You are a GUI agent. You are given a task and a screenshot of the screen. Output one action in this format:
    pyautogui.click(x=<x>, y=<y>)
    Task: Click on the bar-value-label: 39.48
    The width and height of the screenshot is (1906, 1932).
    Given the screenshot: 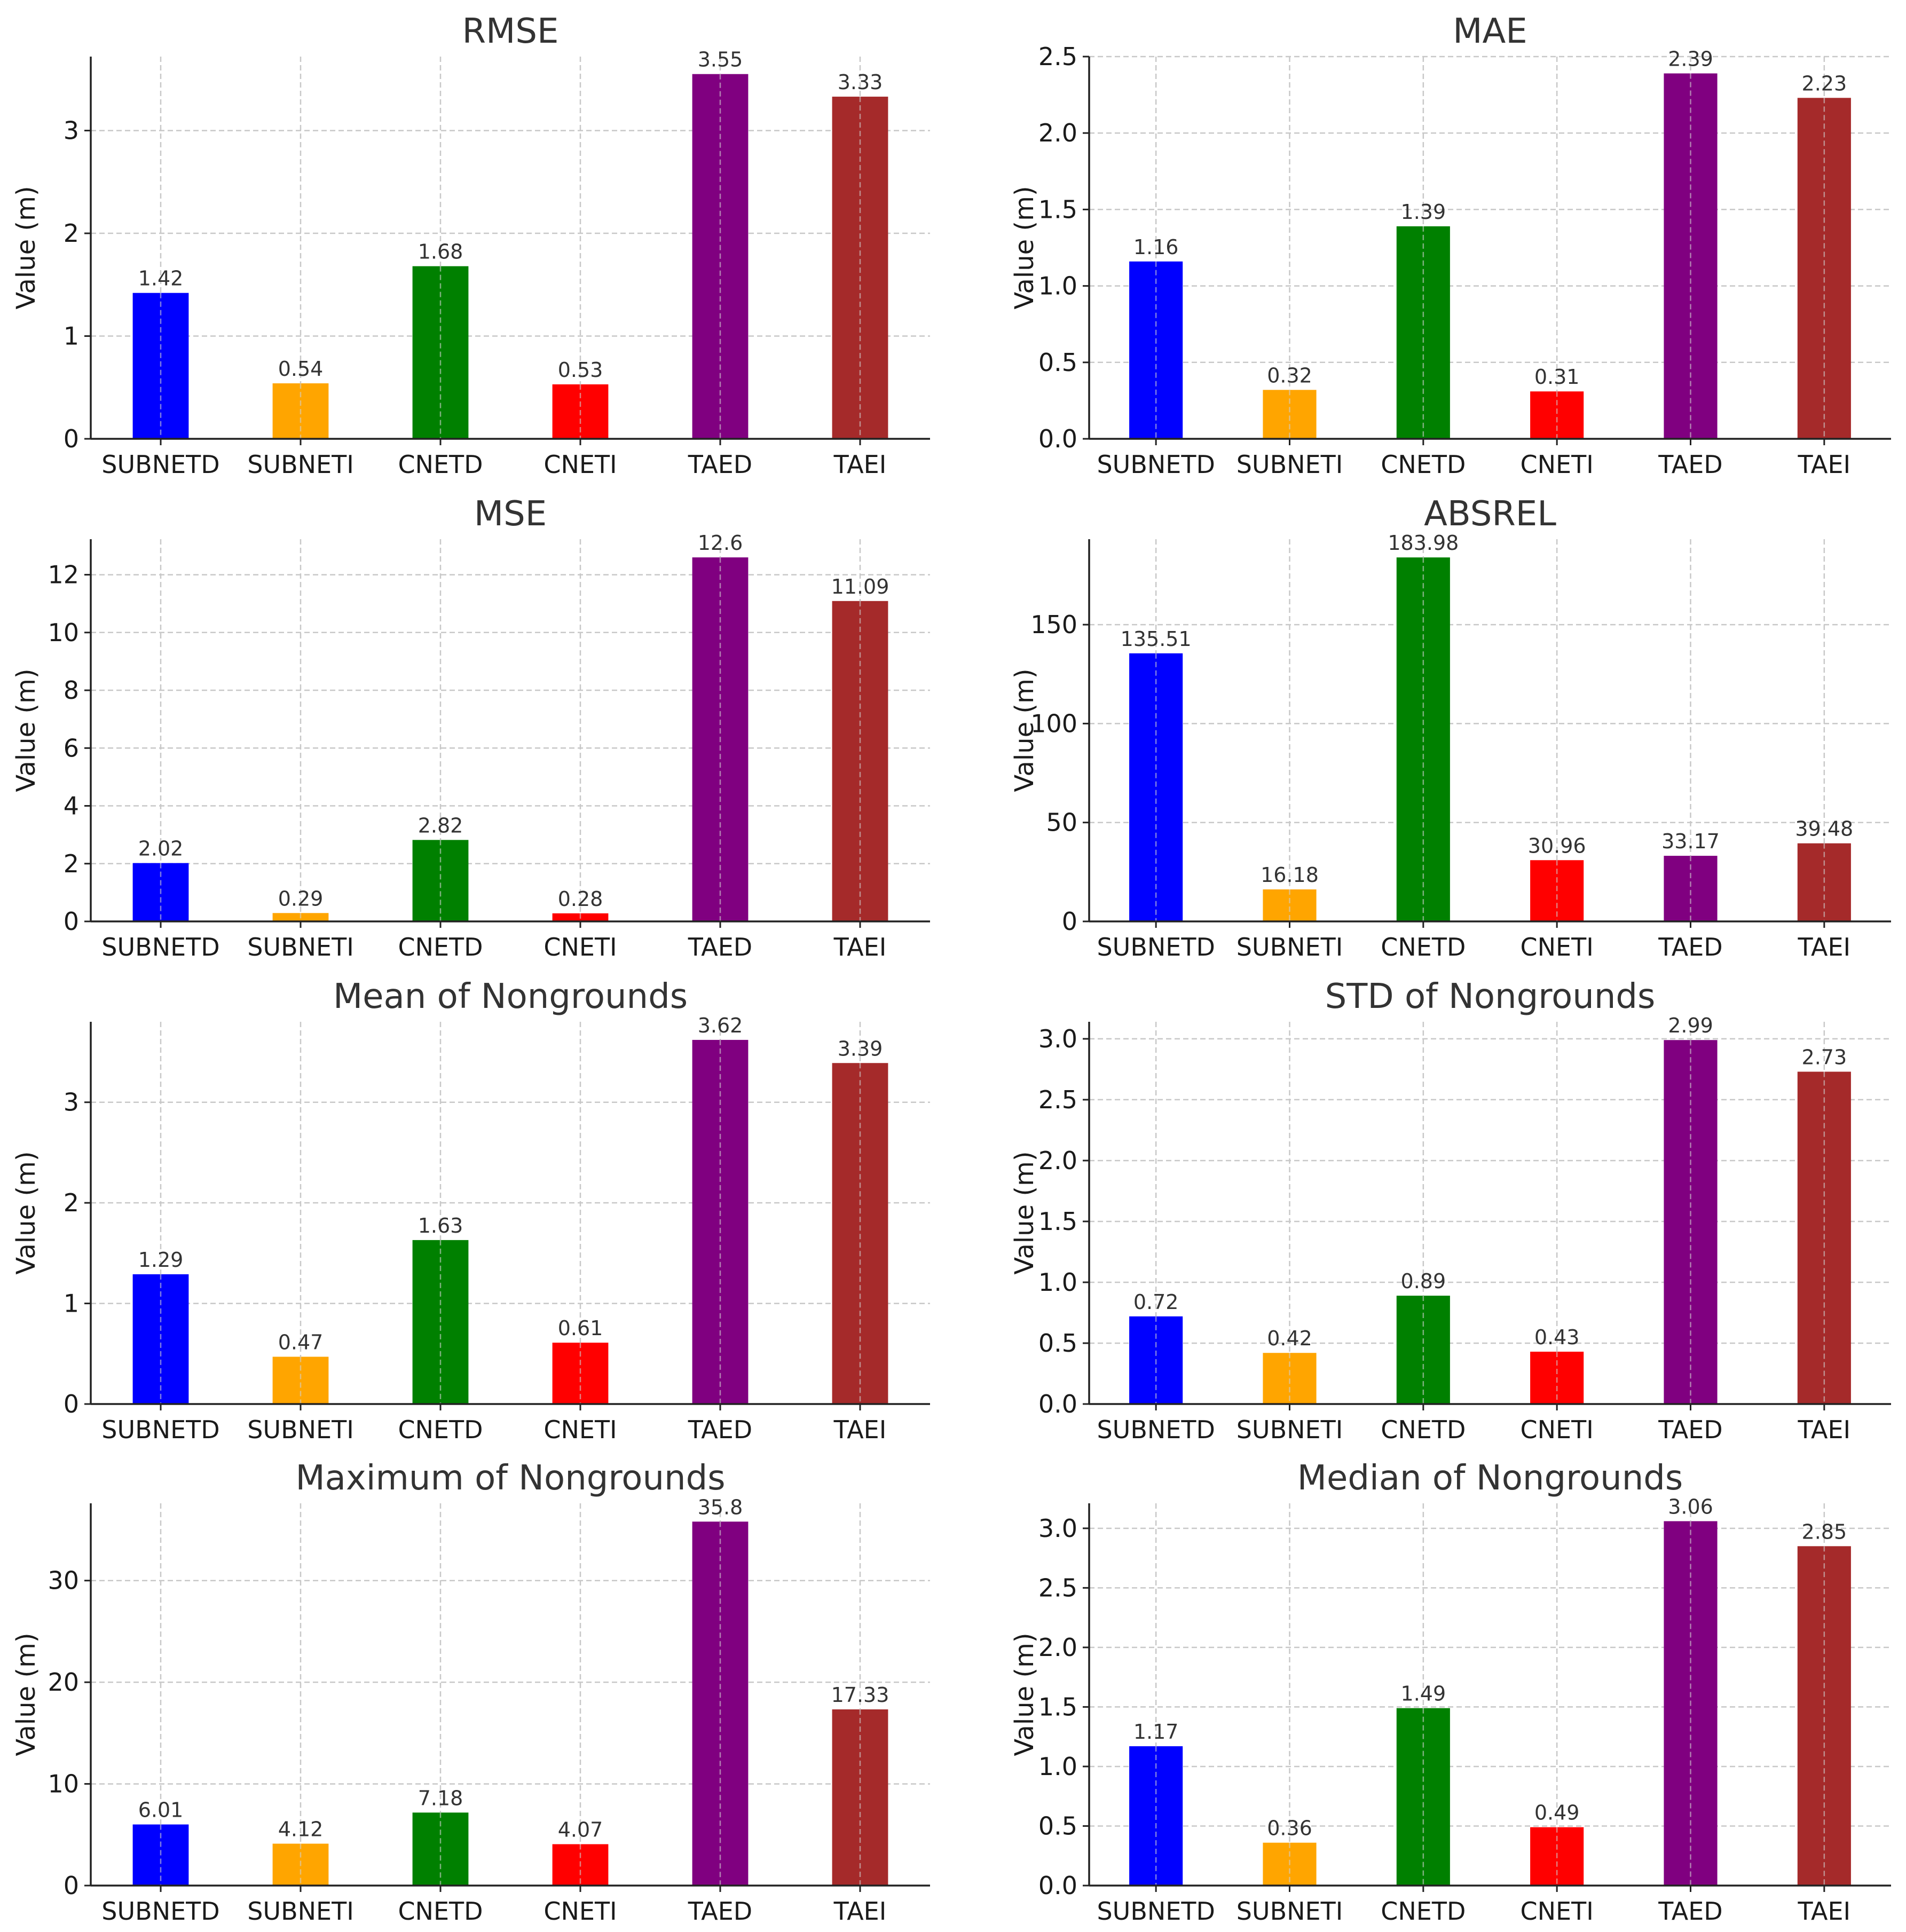 What is the action you would take?
    pyautogui.click(x=1824, y=829)
    